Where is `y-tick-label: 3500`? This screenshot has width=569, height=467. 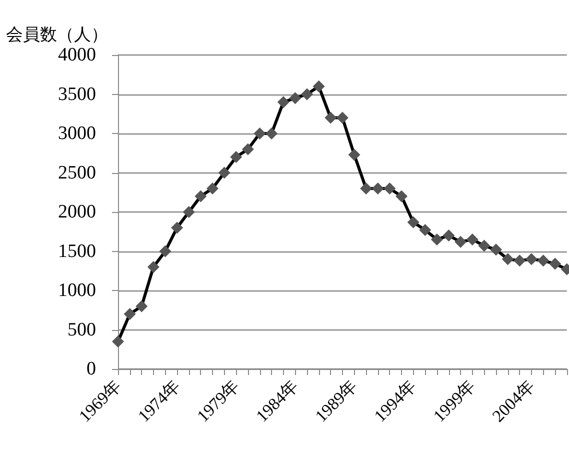
y-tick-label: 3500 is located at coordinates (77, 94).